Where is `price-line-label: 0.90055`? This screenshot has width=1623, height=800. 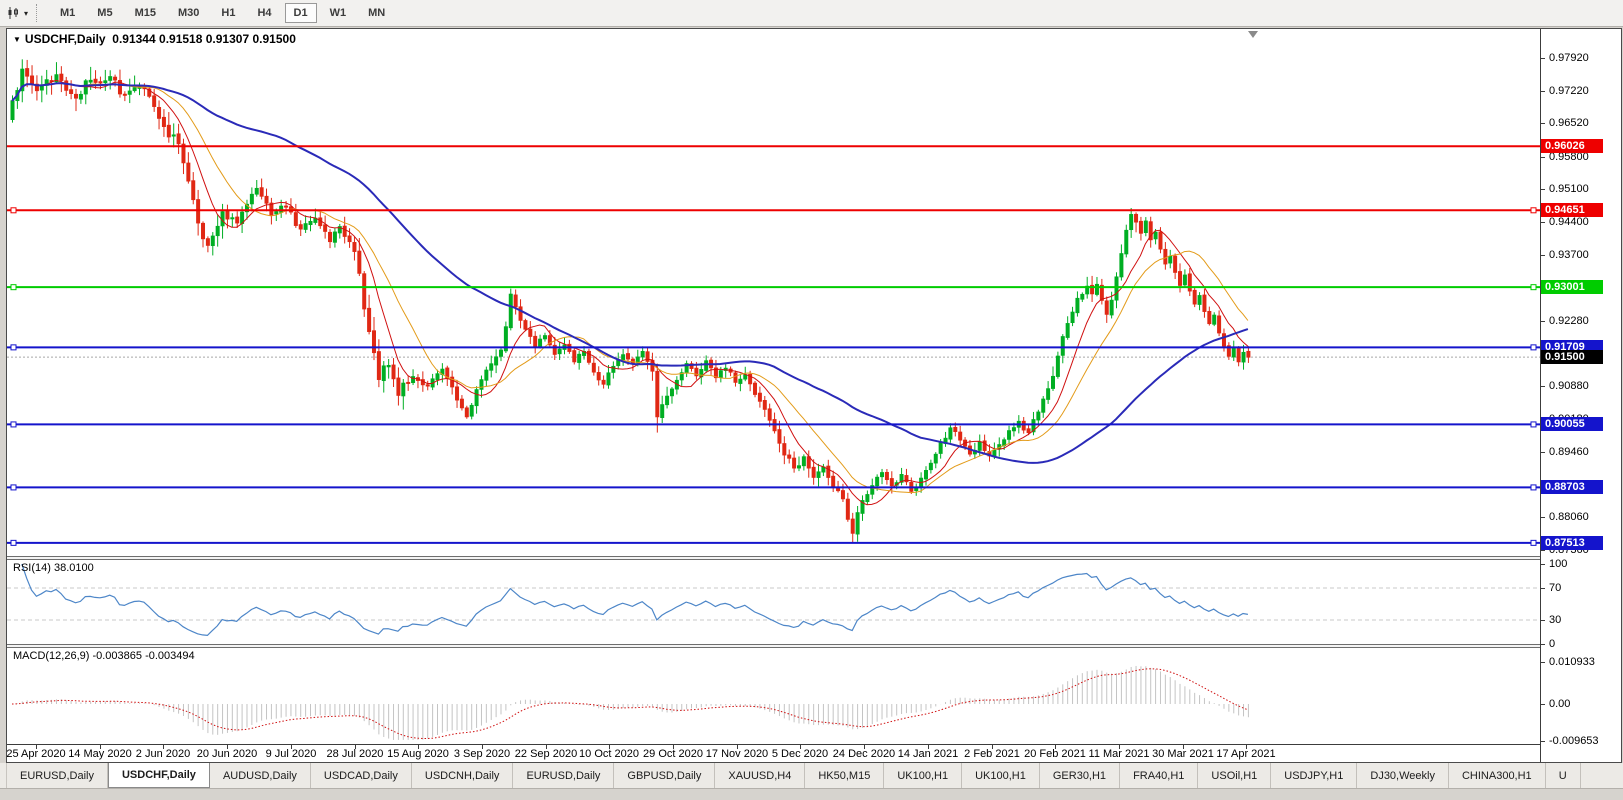
price-line-label: 0.90055 is located at coordinates (1572, 424).